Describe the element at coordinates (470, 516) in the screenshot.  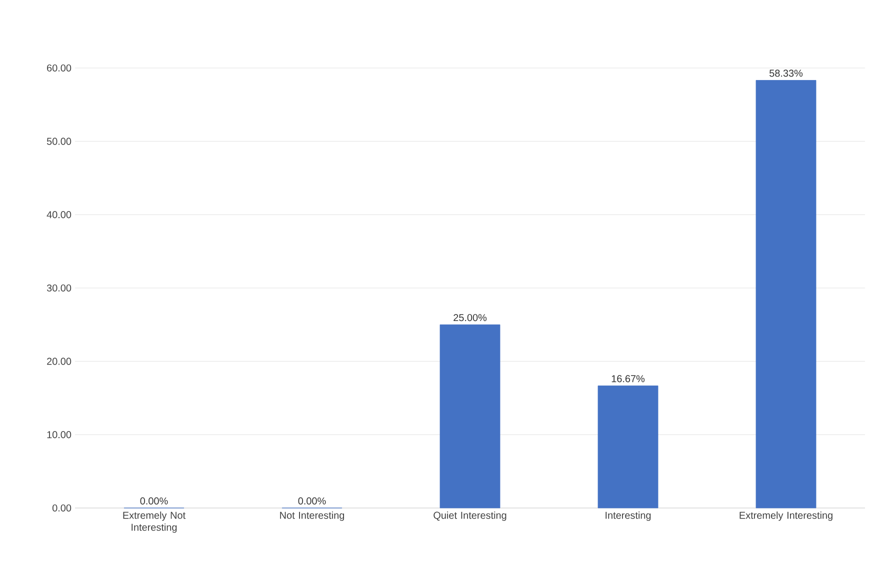
I see `x-tick-label: Quiet Interesting` at that location.